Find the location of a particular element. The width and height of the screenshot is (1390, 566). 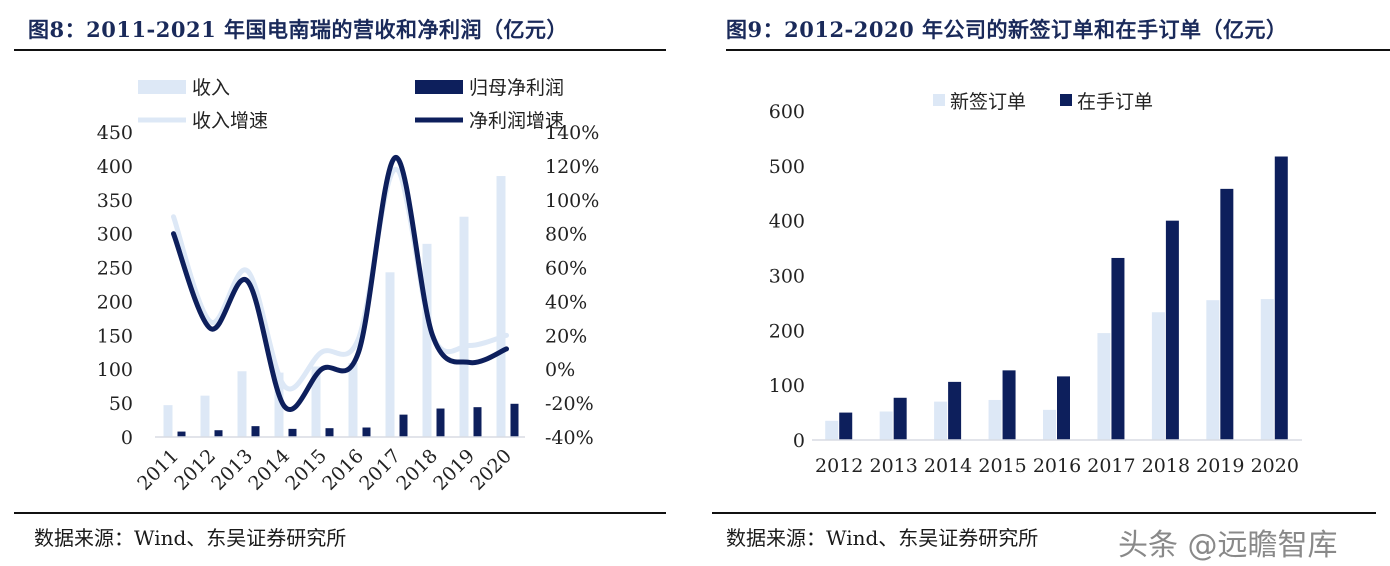

right-x-tick: 2016 is located at coordinates (1057, 466).